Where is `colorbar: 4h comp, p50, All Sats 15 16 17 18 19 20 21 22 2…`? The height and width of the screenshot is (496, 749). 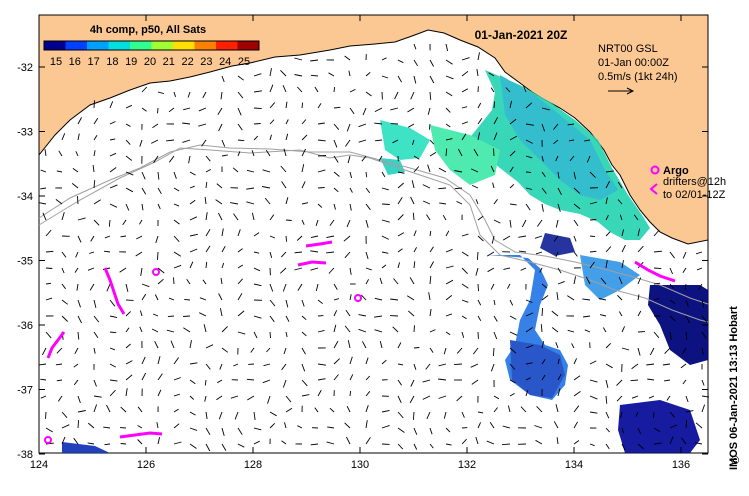 colorbar: 4h comp, p50, All Sats 15 16 17 18 19 20 21 22 2… is located at coordinates (151, 46).